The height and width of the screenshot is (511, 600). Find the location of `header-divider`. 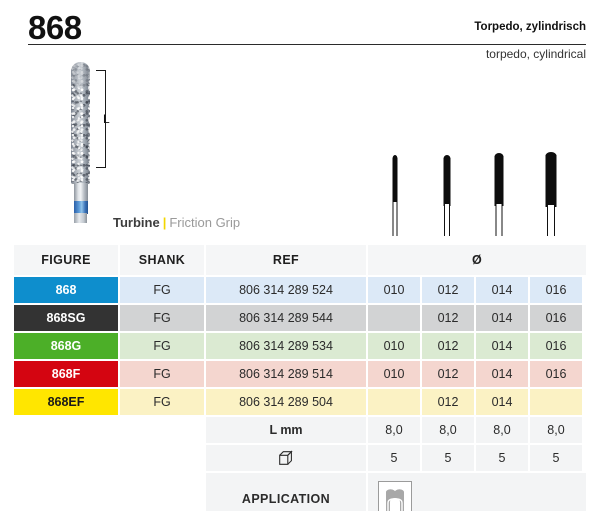

header-divider is located at coordinates (307, 44).